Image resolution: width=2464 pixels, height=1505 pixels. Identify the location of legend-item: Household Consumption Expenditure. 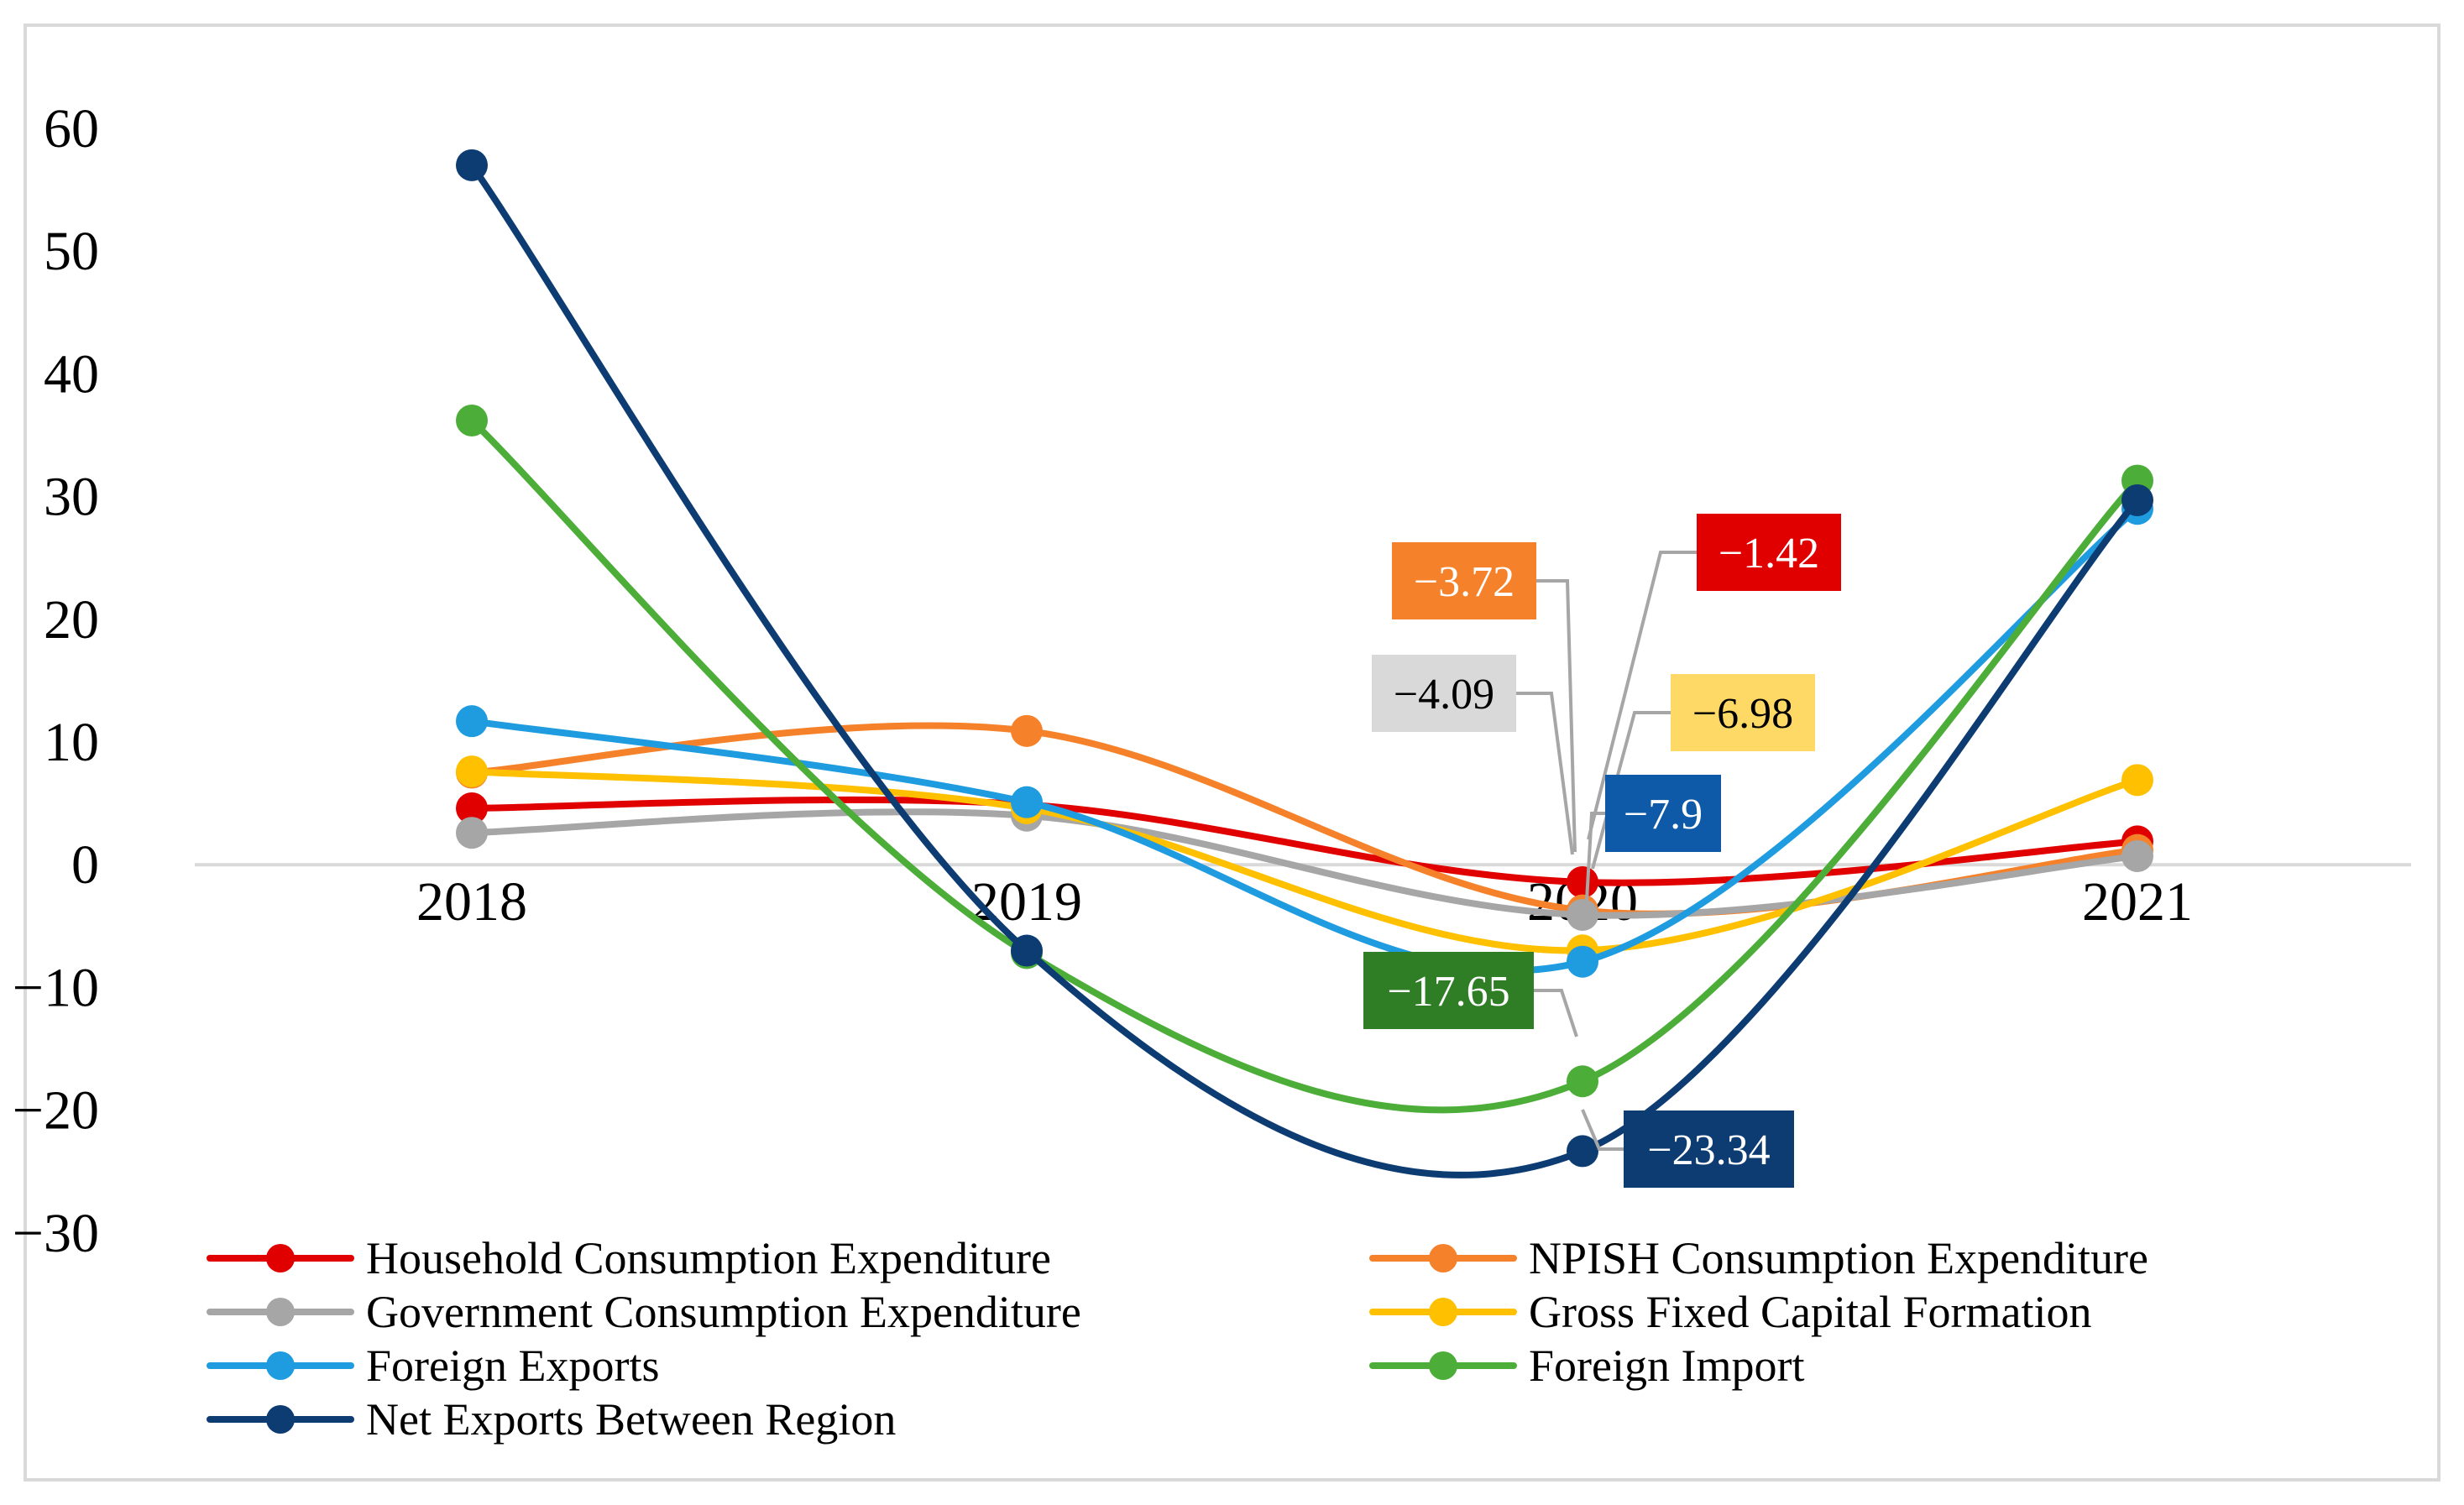
(629, 1258).